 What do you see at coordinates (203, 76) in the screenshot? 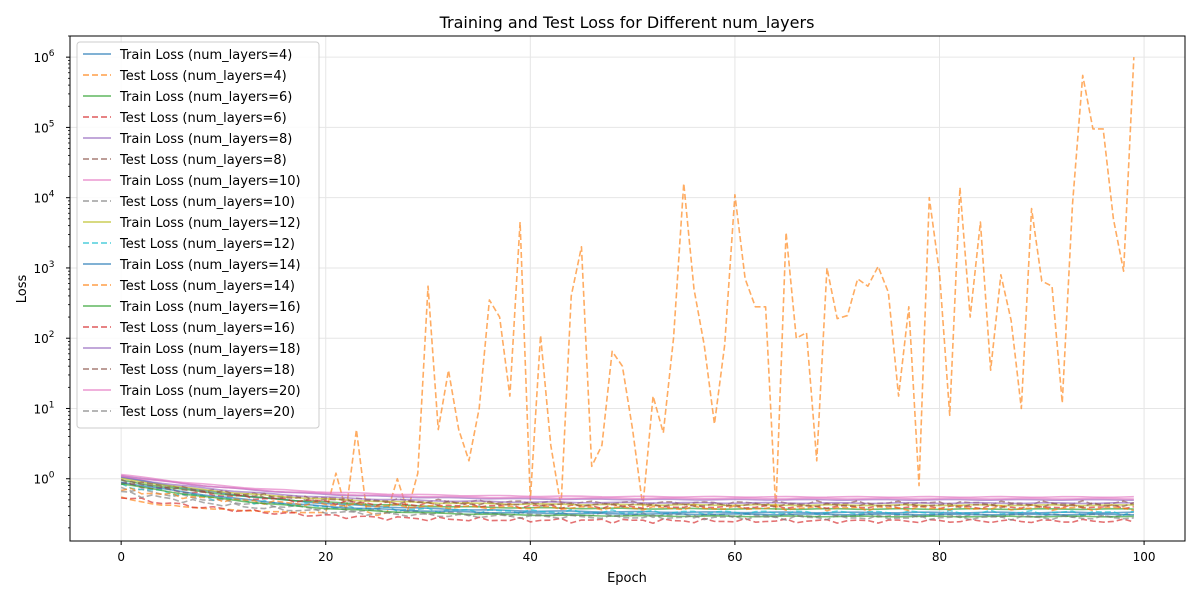
I see `legend-label: Test Loss (num_layers=4)` at bounding box center [203, 76].